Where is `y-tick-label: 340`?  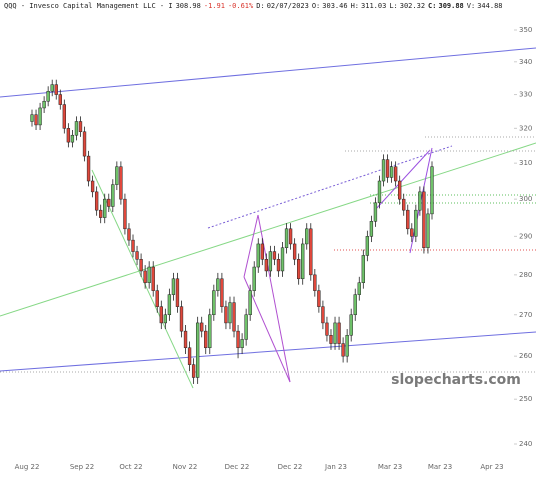
y-tick-label: 340 is located at coordinates (525, 62).